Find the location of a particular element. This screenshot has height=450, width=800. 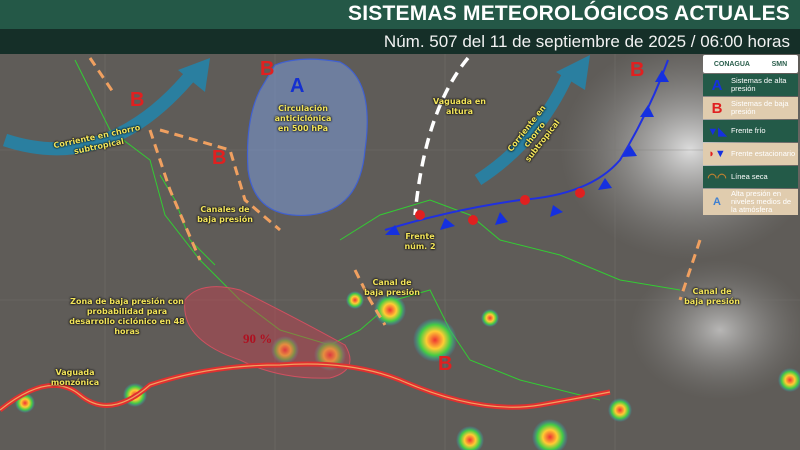

legend-label: Frente frío is located at coordinates (748, 130).